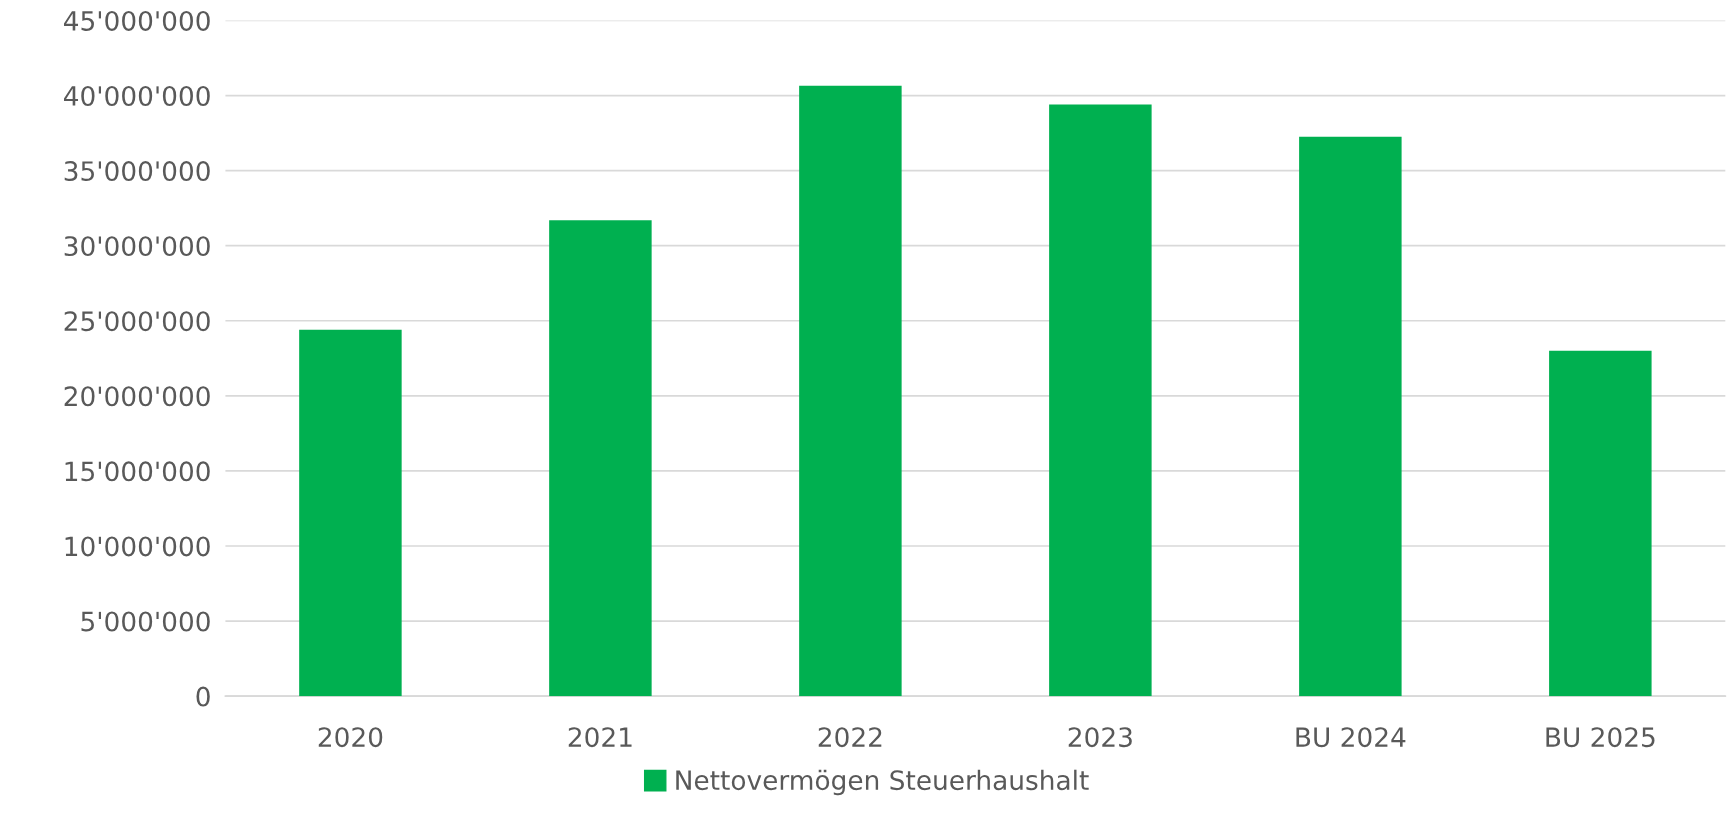  I want to click on x-tick-label: BU 2024, so click(1351, 737).